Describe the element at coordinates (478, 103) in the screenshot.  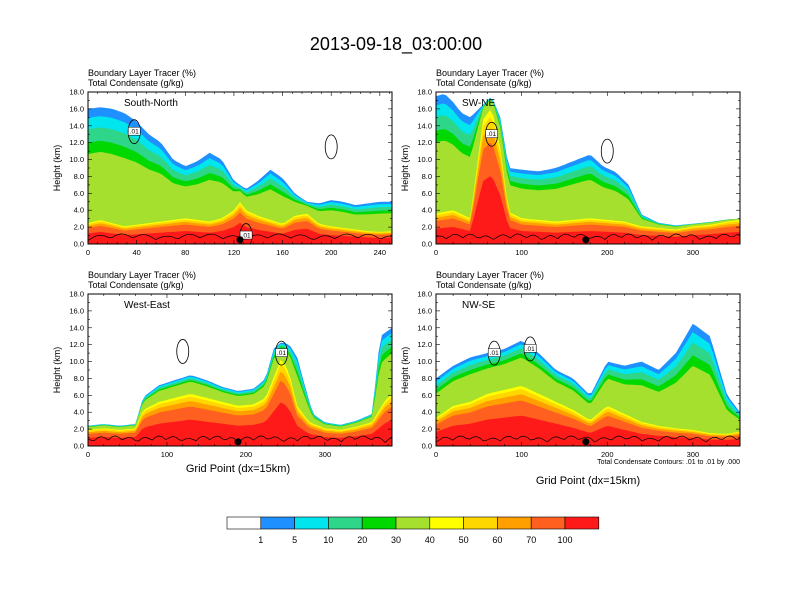
I see `panel-label: SW-NE` at that location.